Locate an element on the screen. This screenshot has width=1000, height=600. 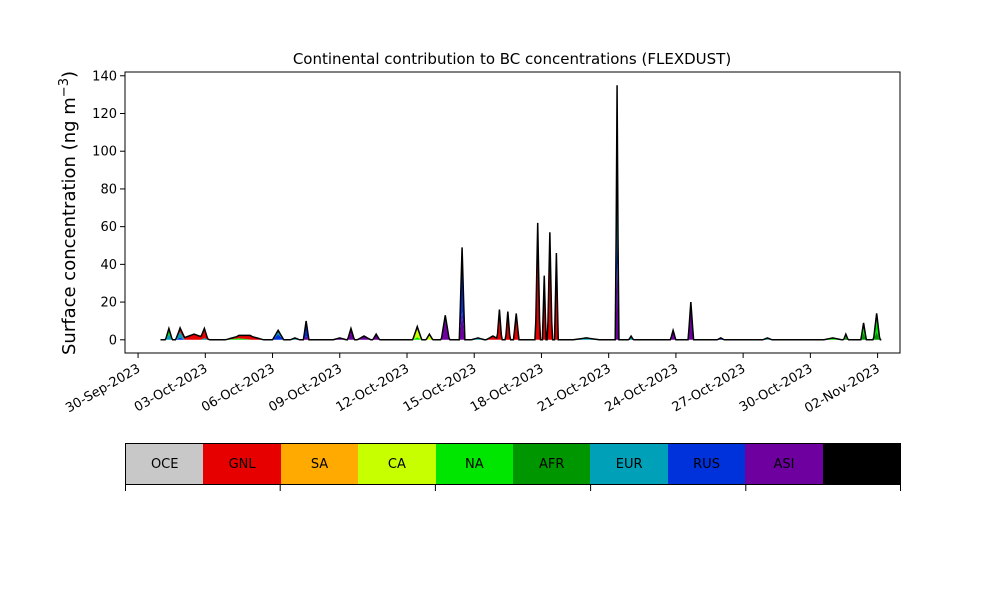
colorbar-ticks is located at coordinates (513, 488).